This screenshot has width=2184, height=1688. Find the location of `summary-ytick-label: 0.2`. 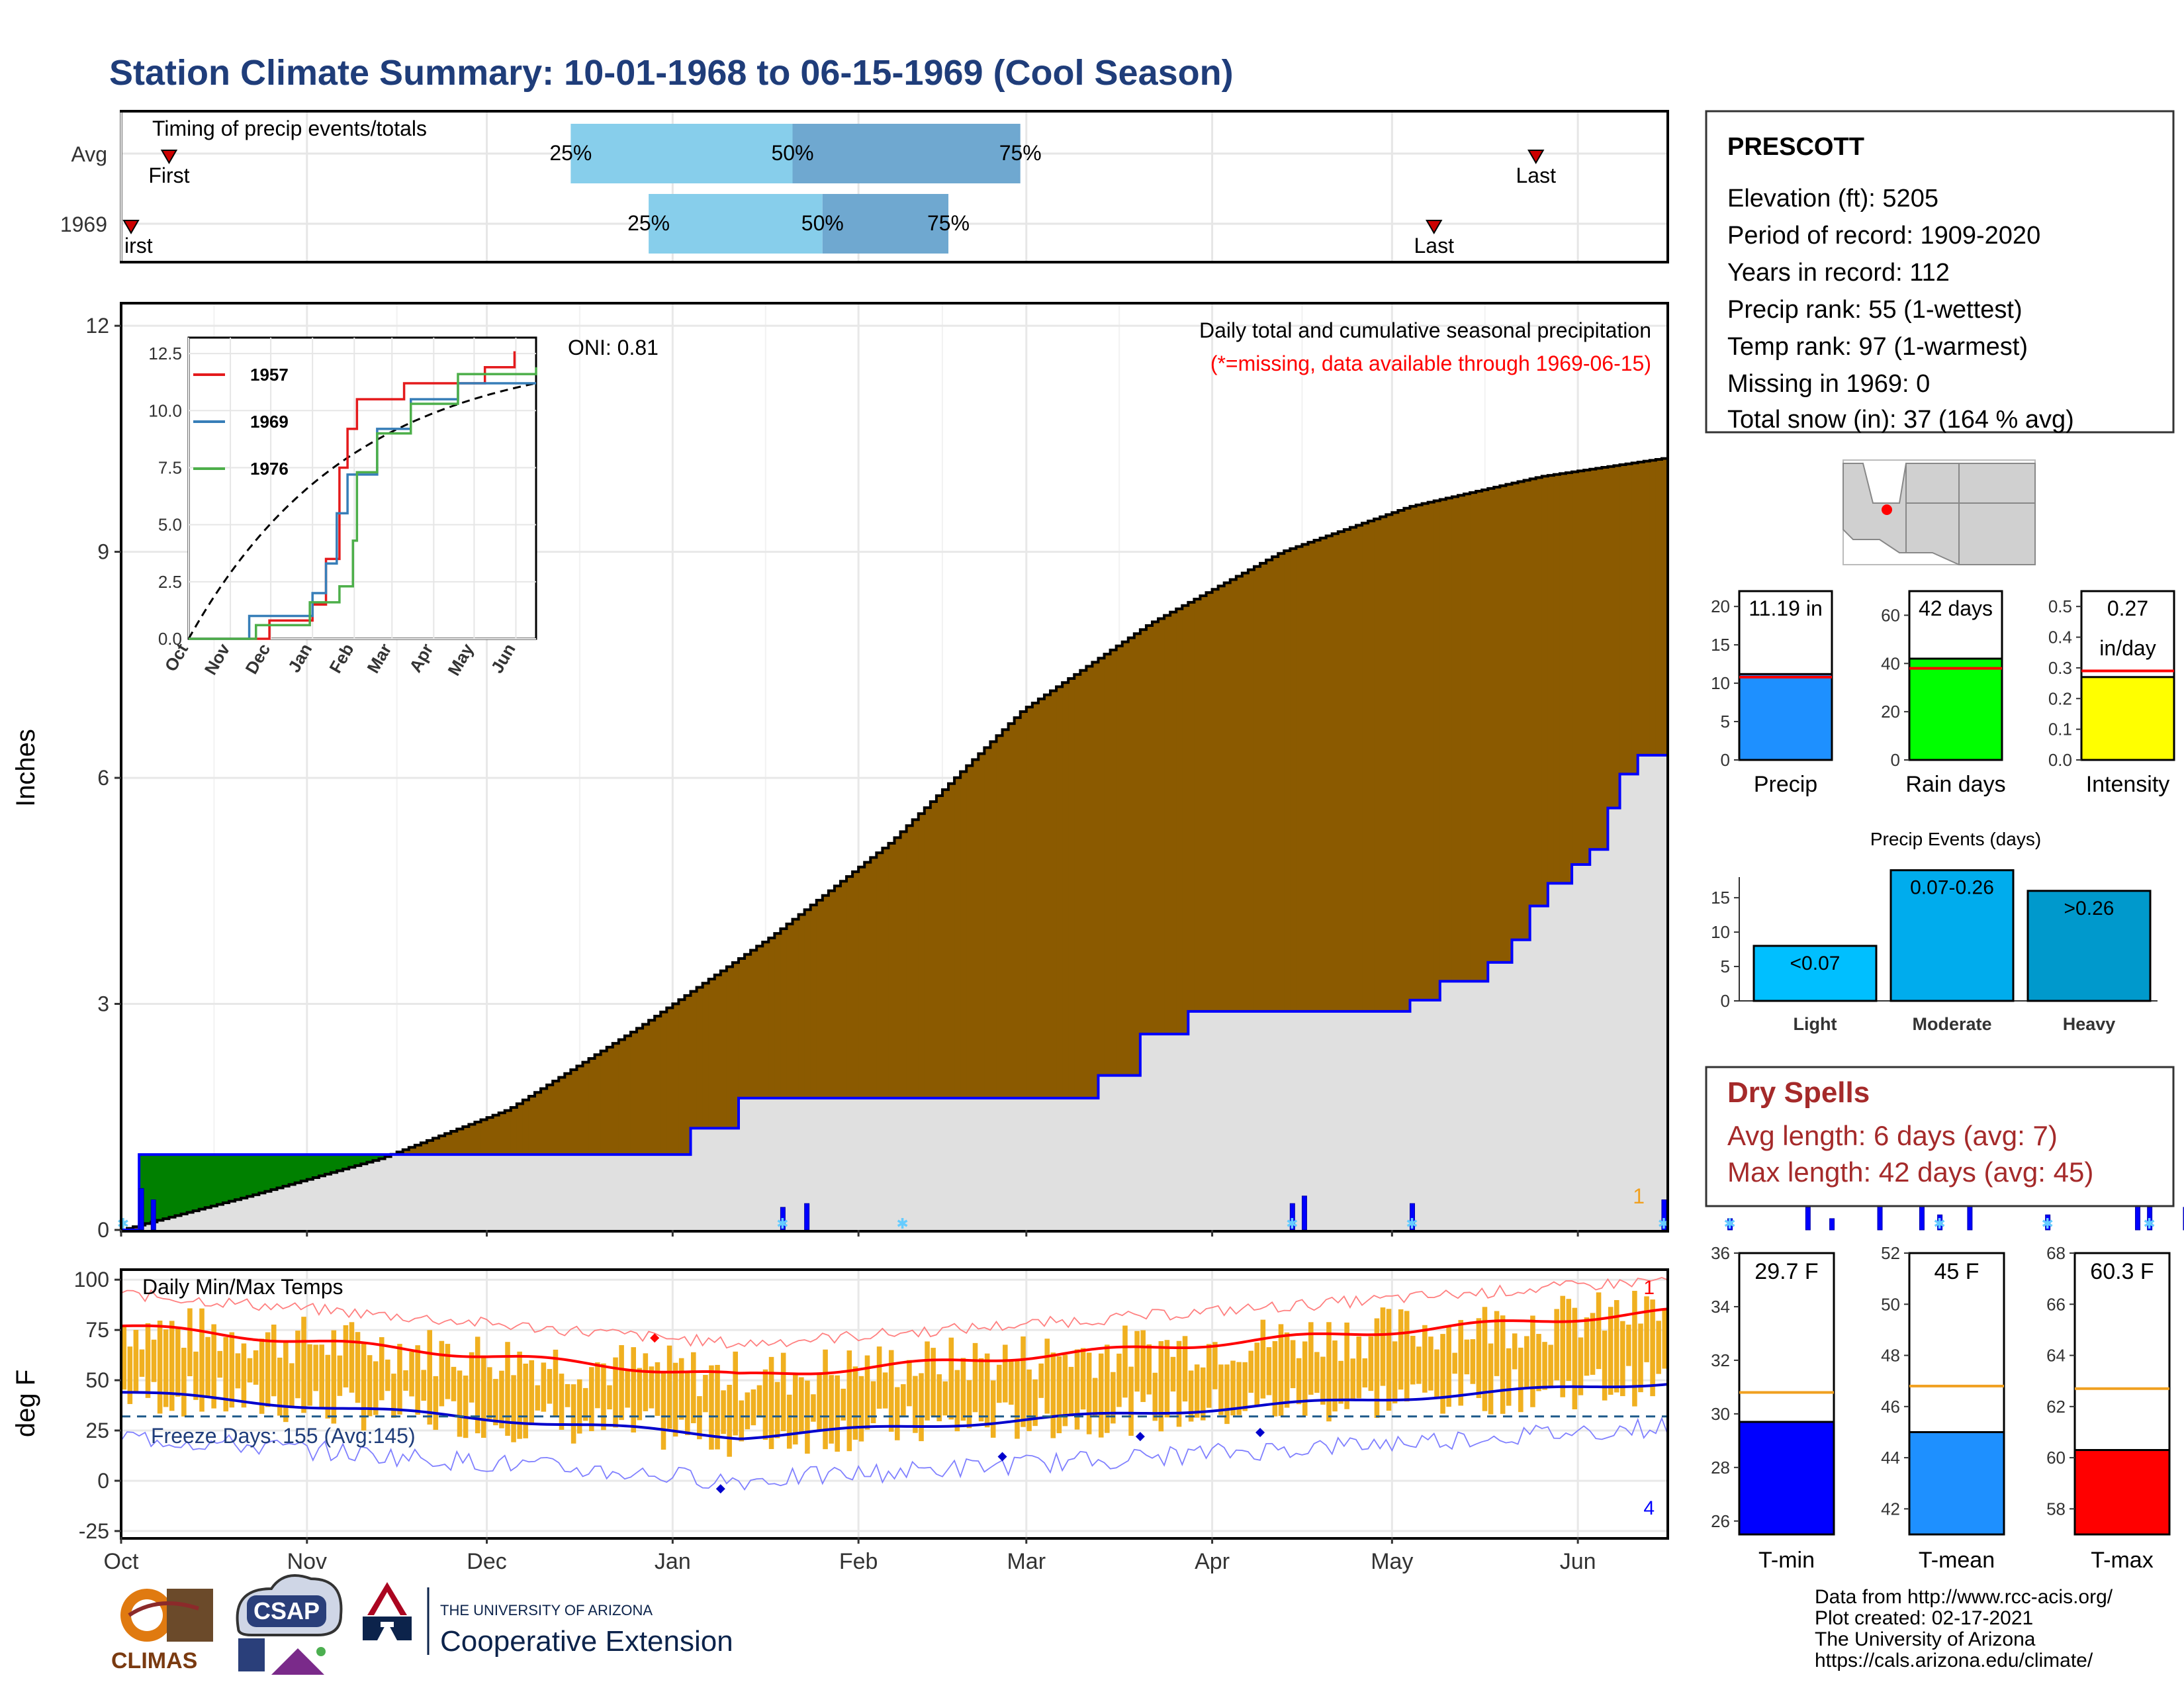

summary-ytick-label: 0.2 is located at coordinates (2060, 698).